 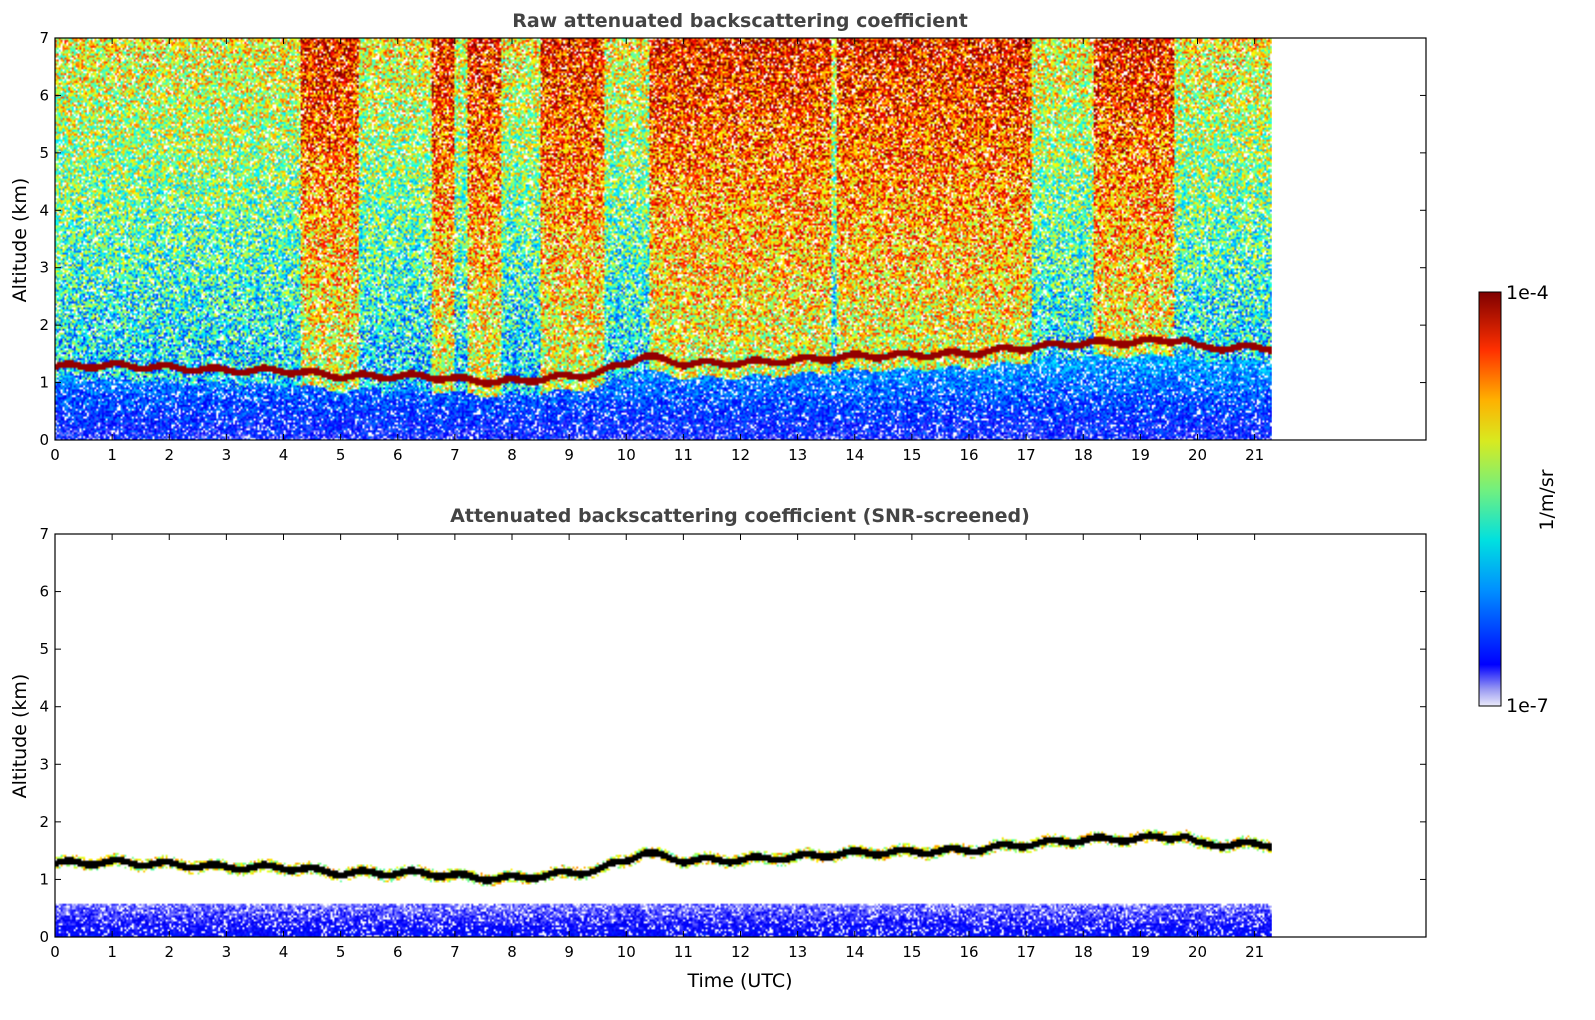 I want to click on colorbar-min-label: 1e-7, so click(x=1527, y=706).